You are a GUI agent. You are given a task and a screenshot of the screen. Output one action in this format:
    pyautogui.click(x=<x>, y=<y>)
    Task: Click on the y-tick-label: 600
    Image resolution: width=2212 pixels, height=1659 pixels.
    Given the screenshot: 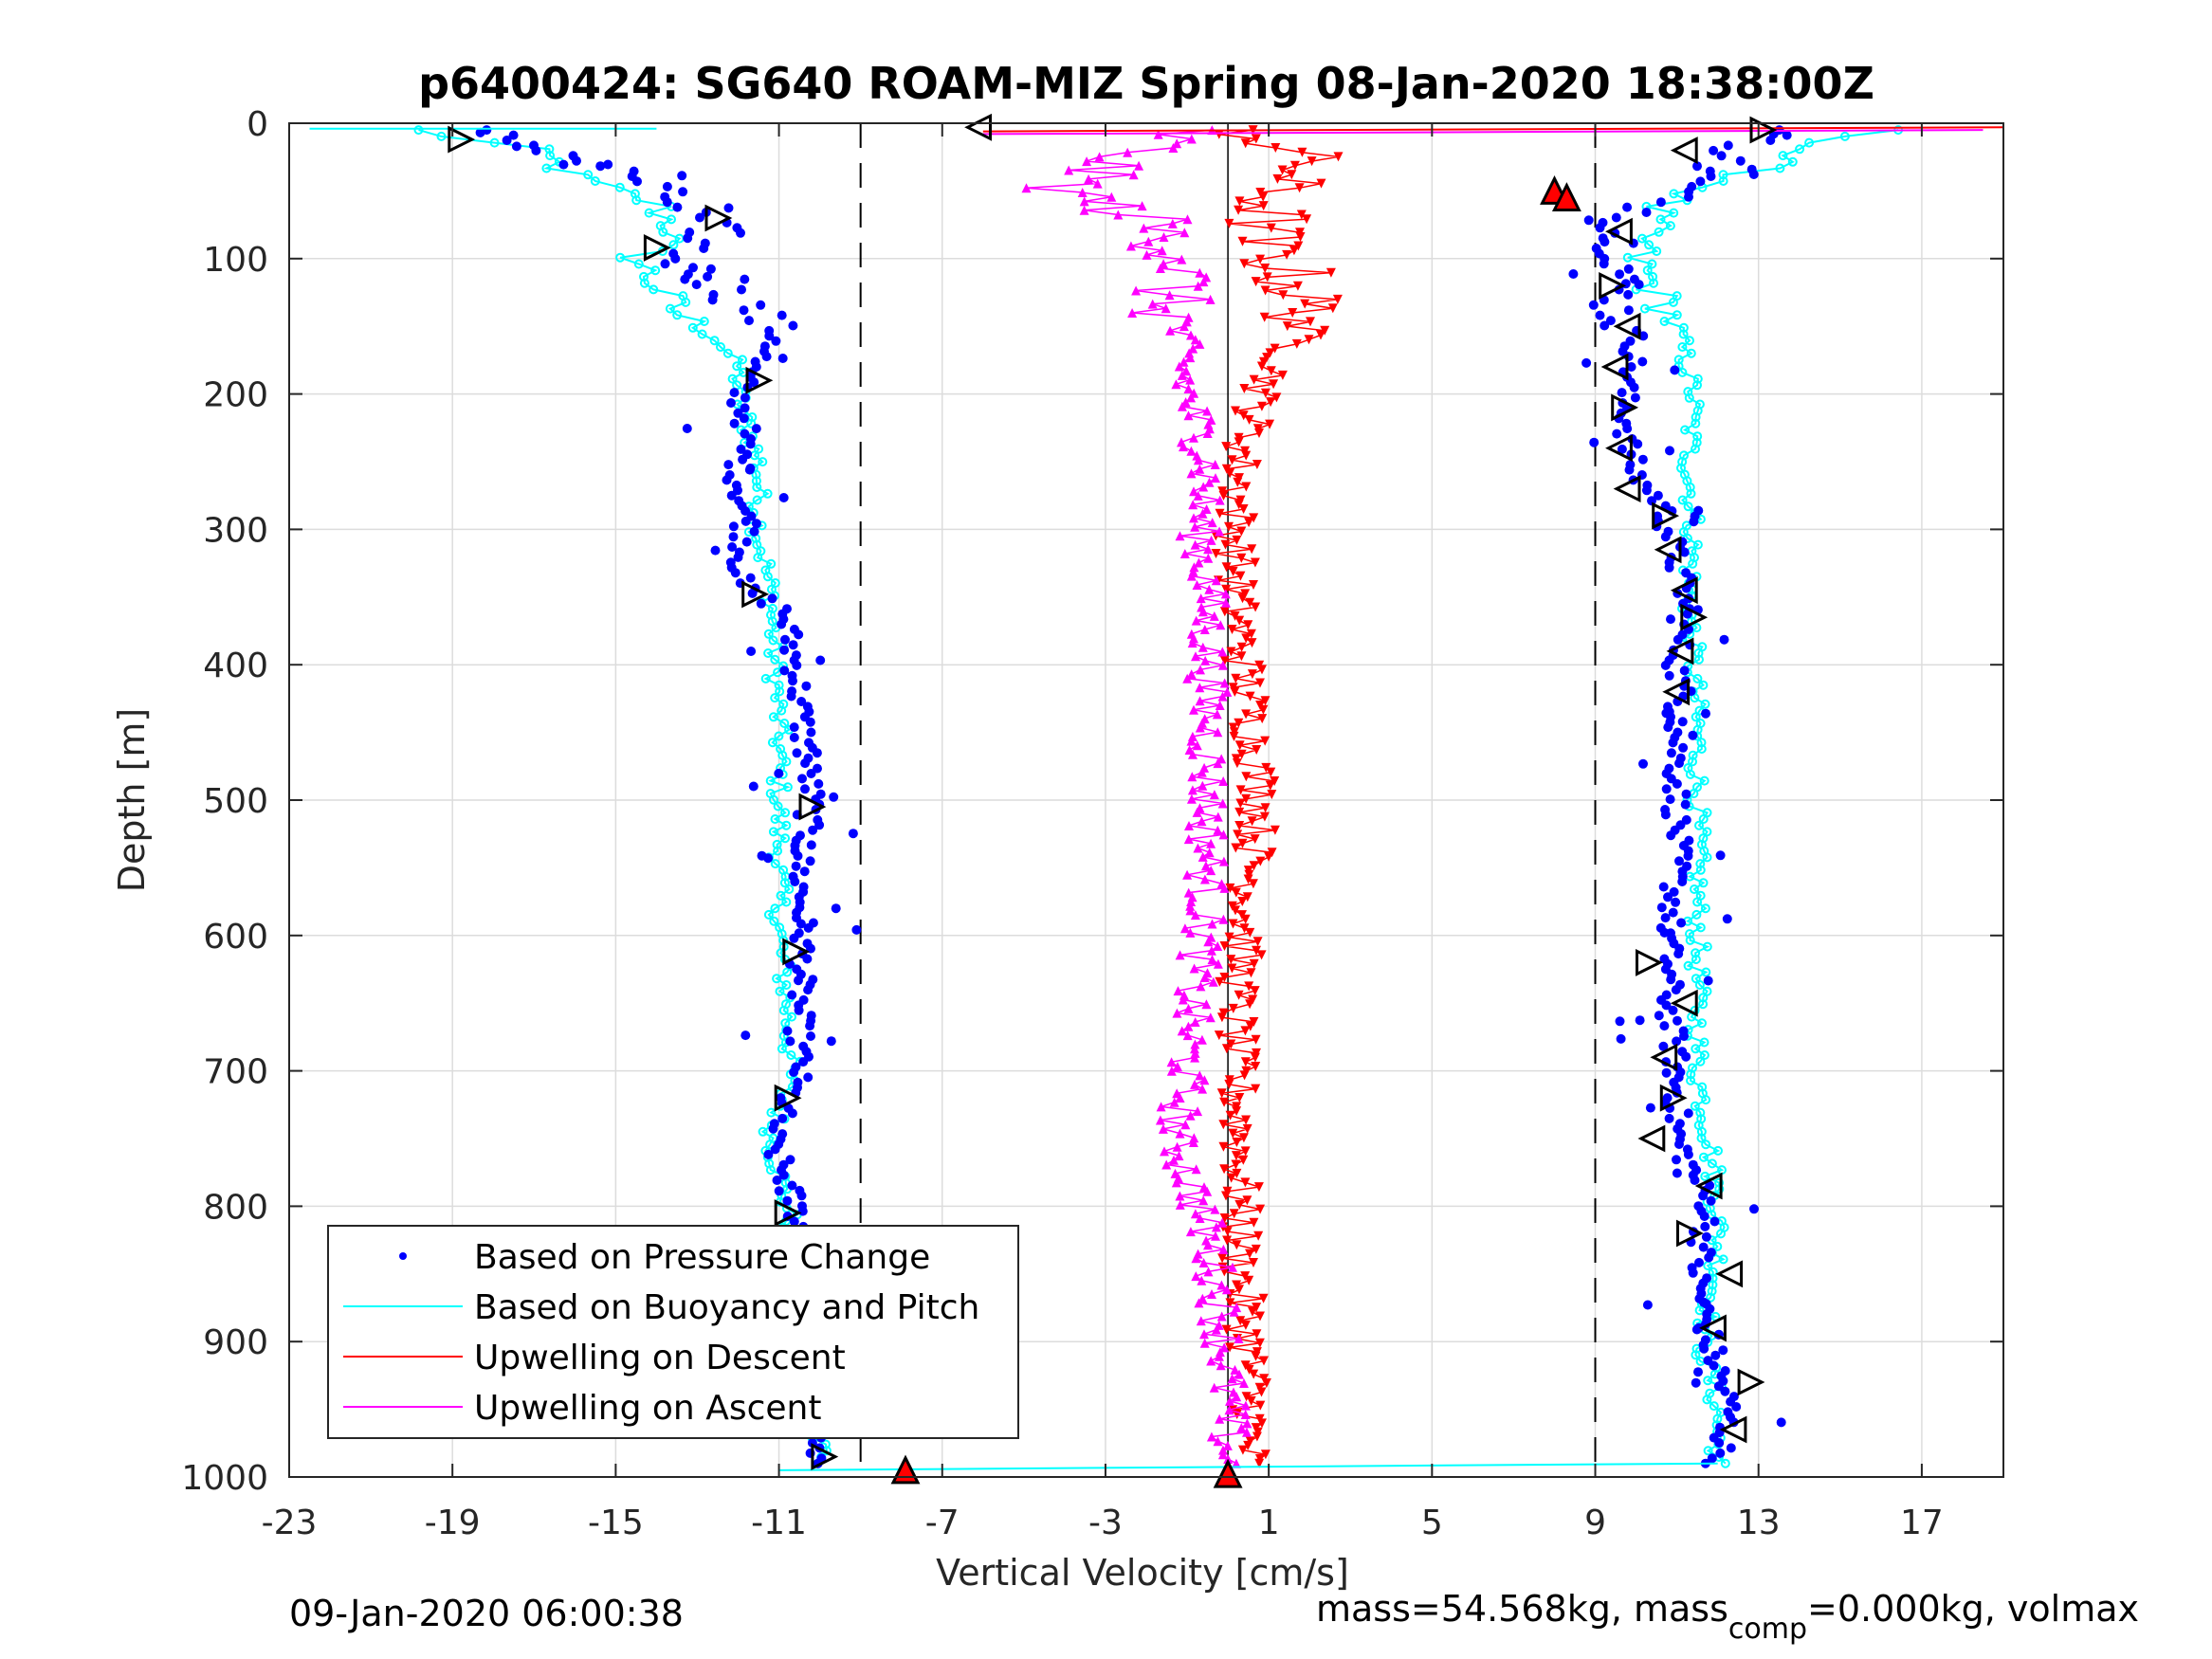 What is the action you would take?
    pyautogui.click(x=235, y=937)
    